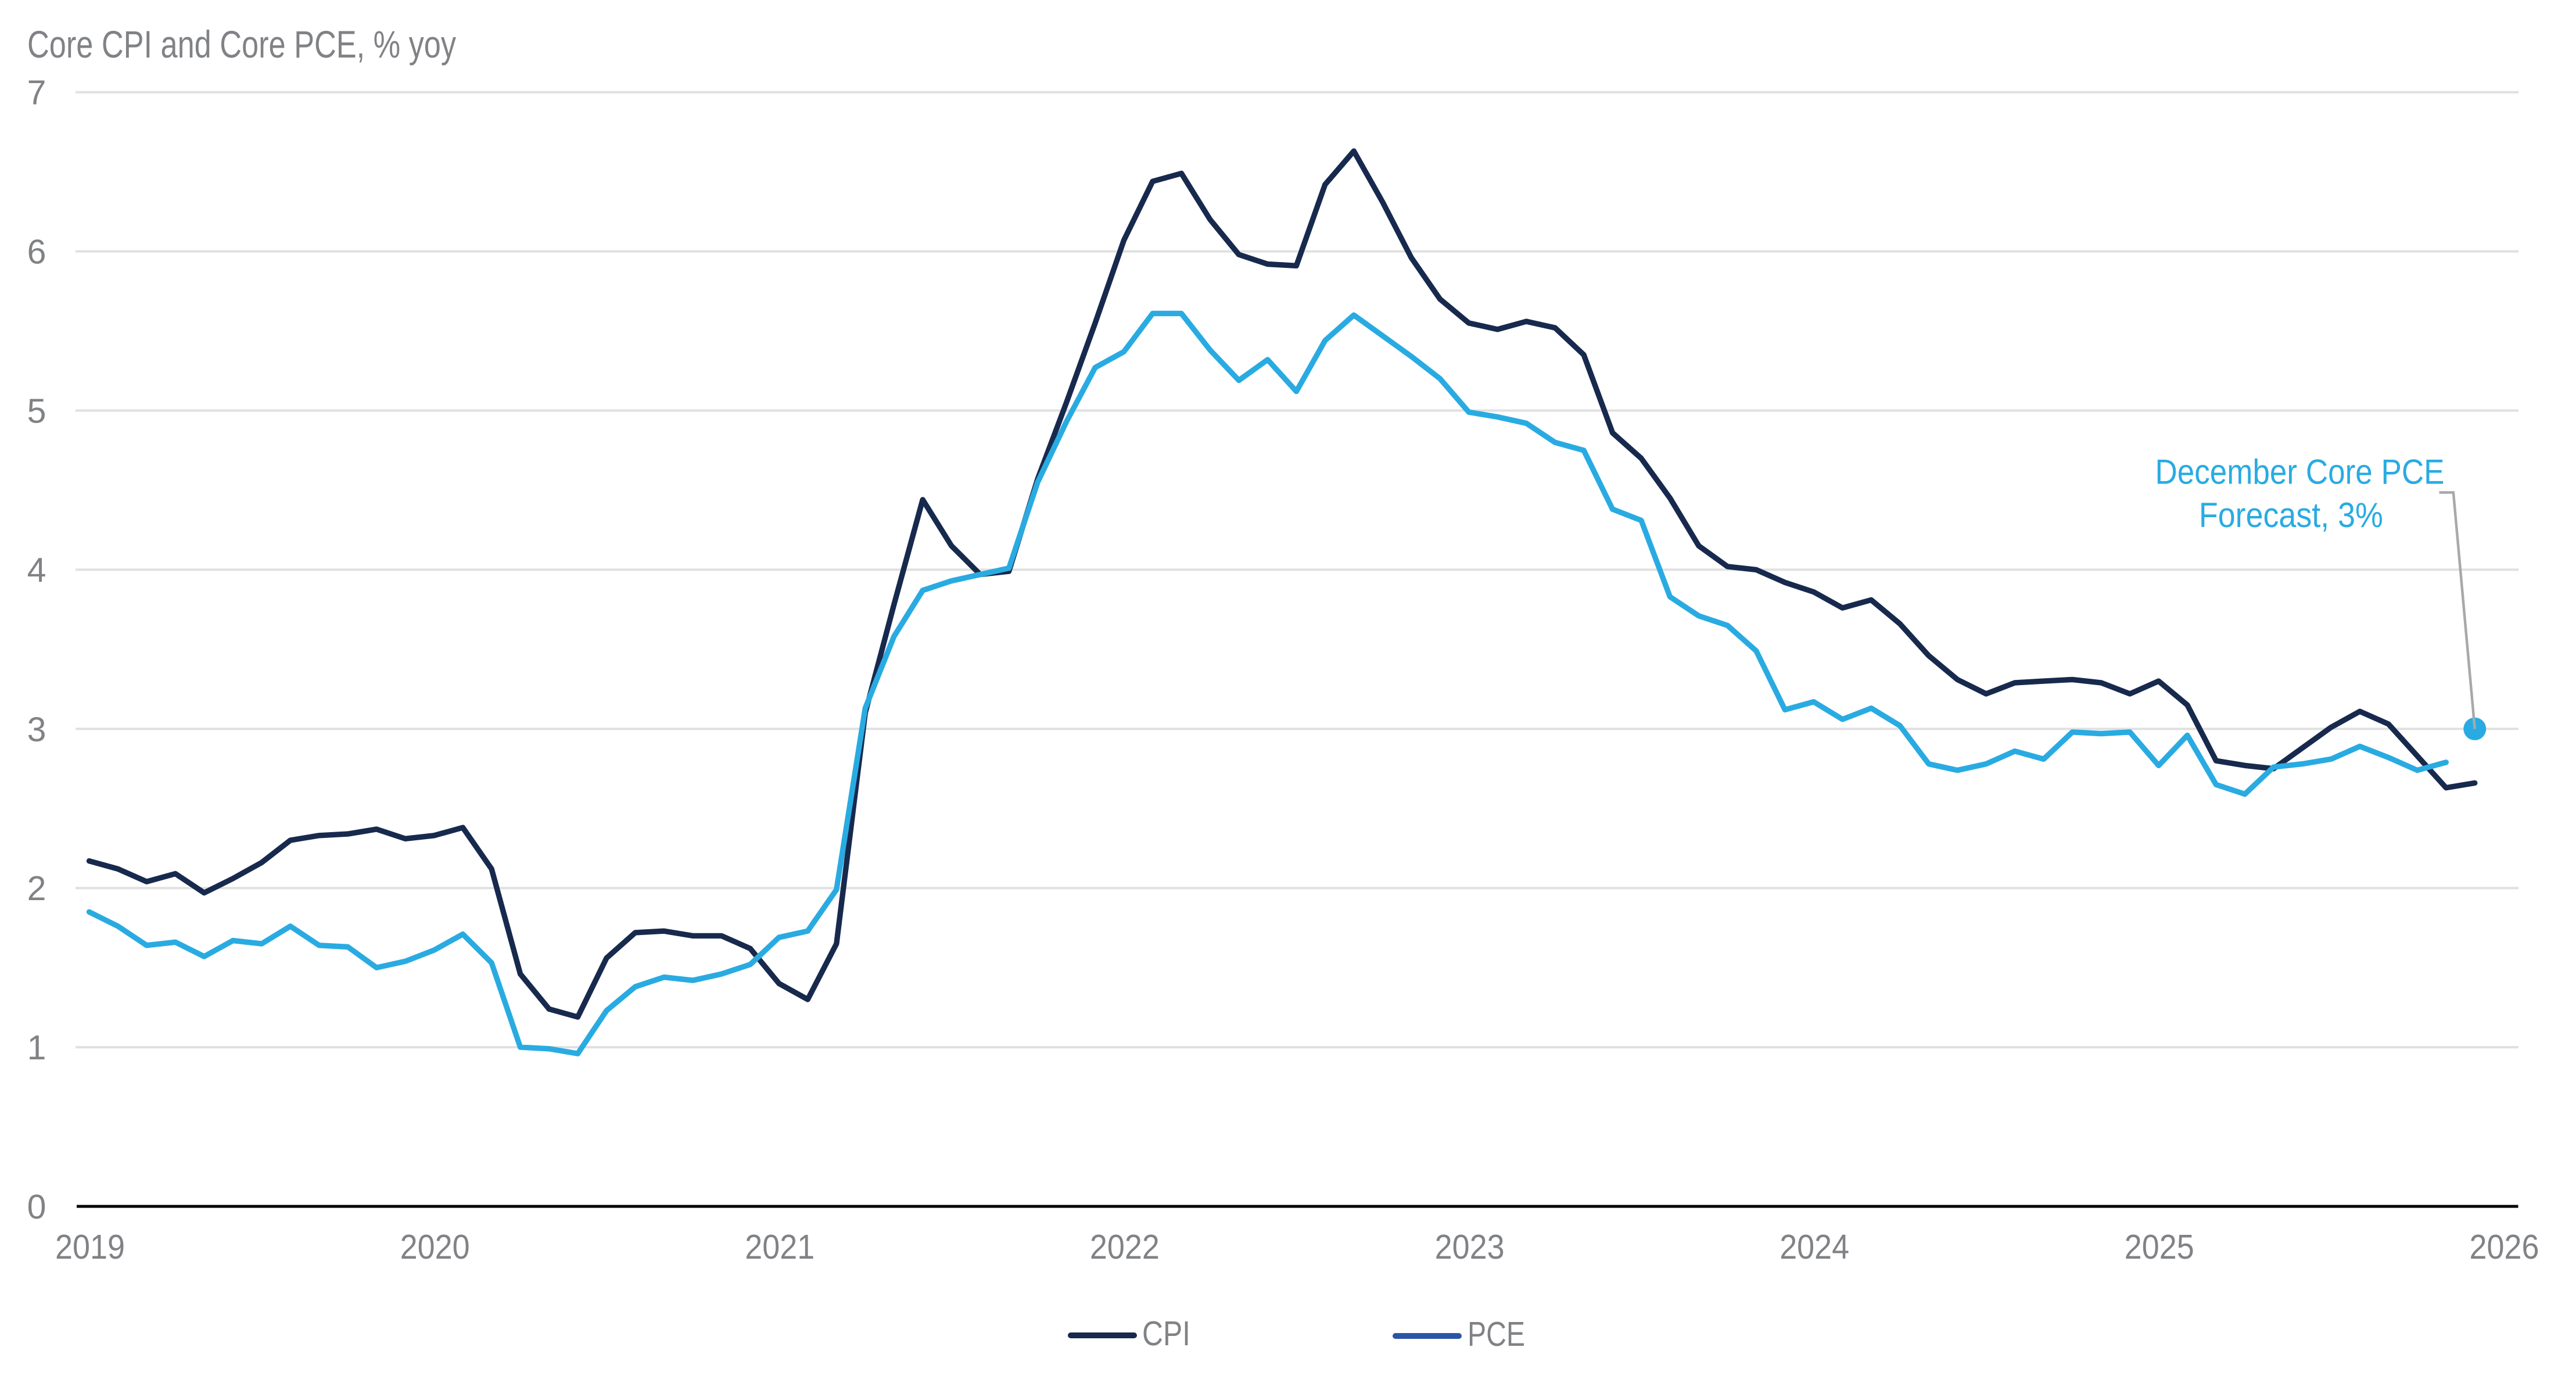  What do you see at coordinates (435, 1247) in the screenshot?
I see `svg-text: 2020` at bounding box center [435, 1247].